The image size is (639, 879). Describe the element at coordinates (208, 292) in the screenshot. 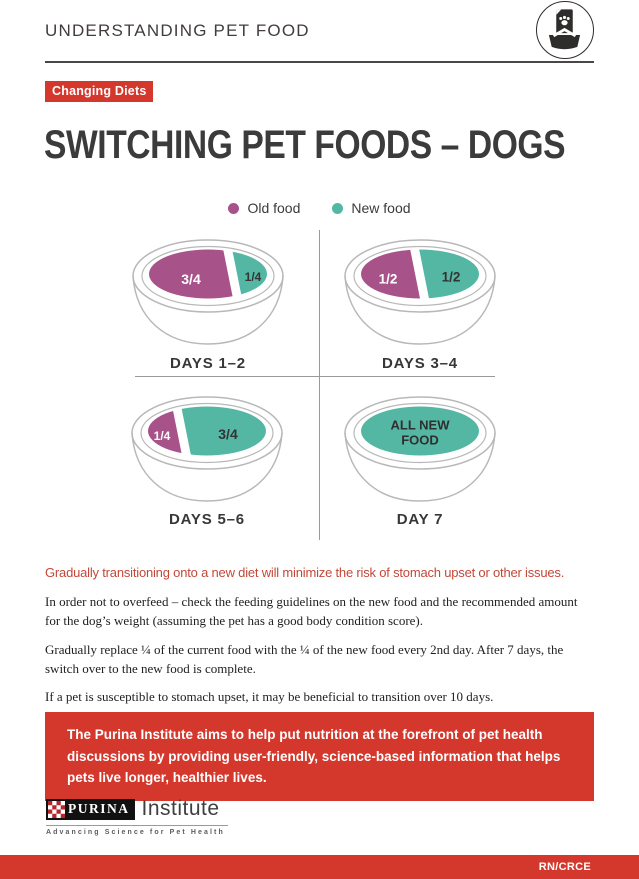

I see `bowl-diagram-days-1-2: 3/4 1/4` at that location.